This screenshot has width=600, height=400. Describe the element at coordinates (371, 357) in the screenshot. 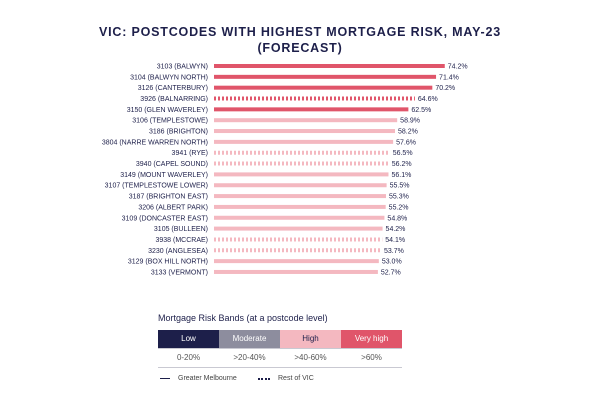

I see `band-very-high-range: >60%` at that location.